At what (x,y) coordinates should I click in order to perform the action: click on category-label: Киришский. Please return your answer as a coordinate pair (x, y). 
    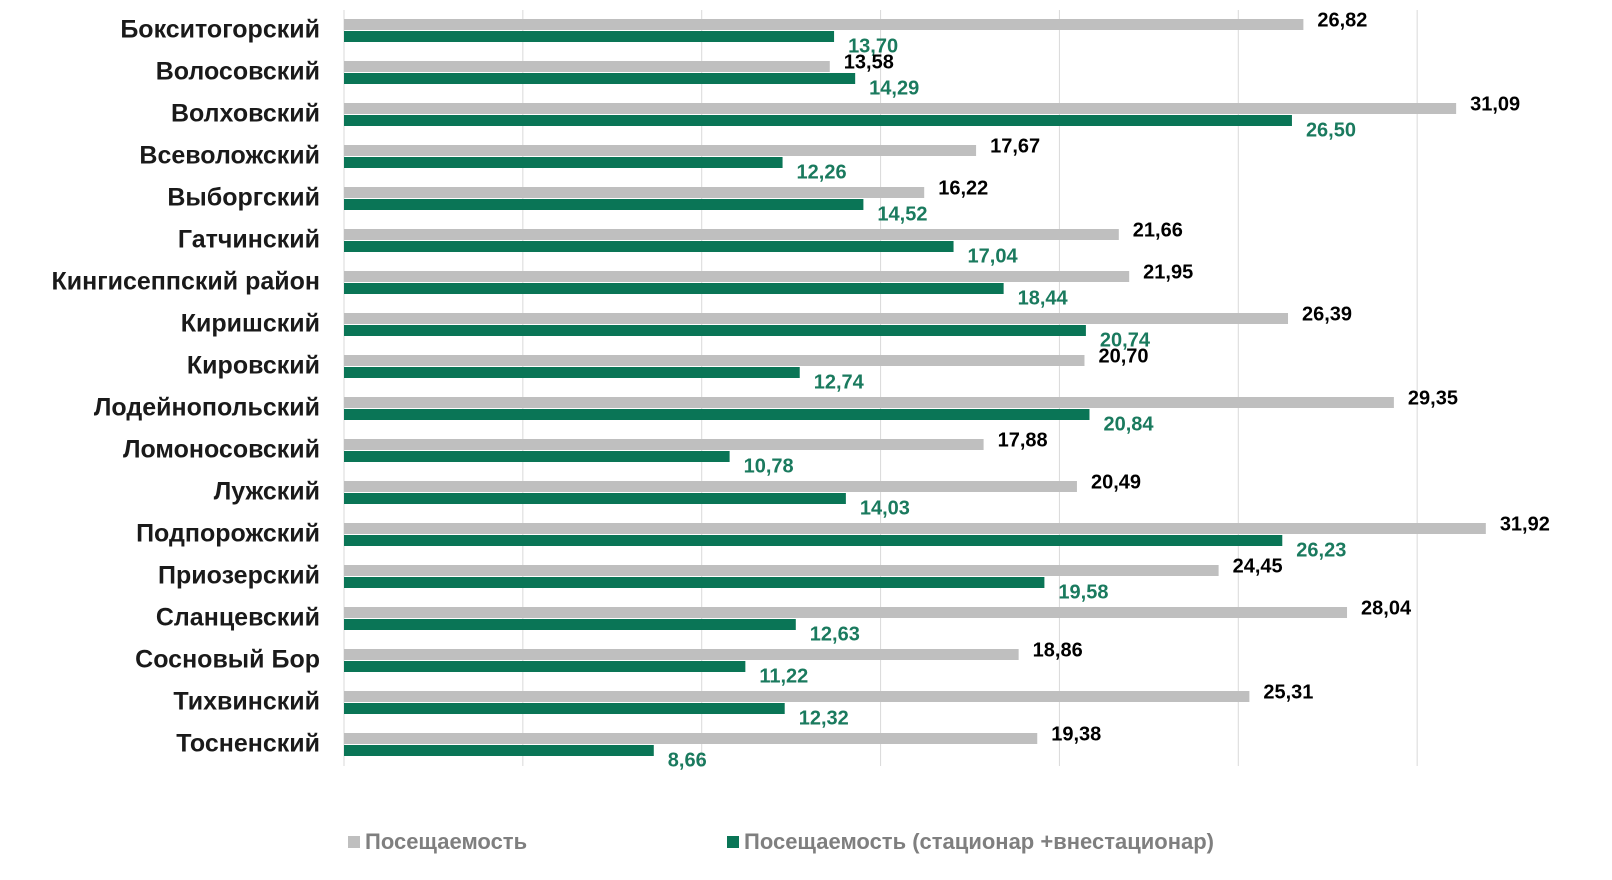
    Looking at the image, I should click on (250, 324).